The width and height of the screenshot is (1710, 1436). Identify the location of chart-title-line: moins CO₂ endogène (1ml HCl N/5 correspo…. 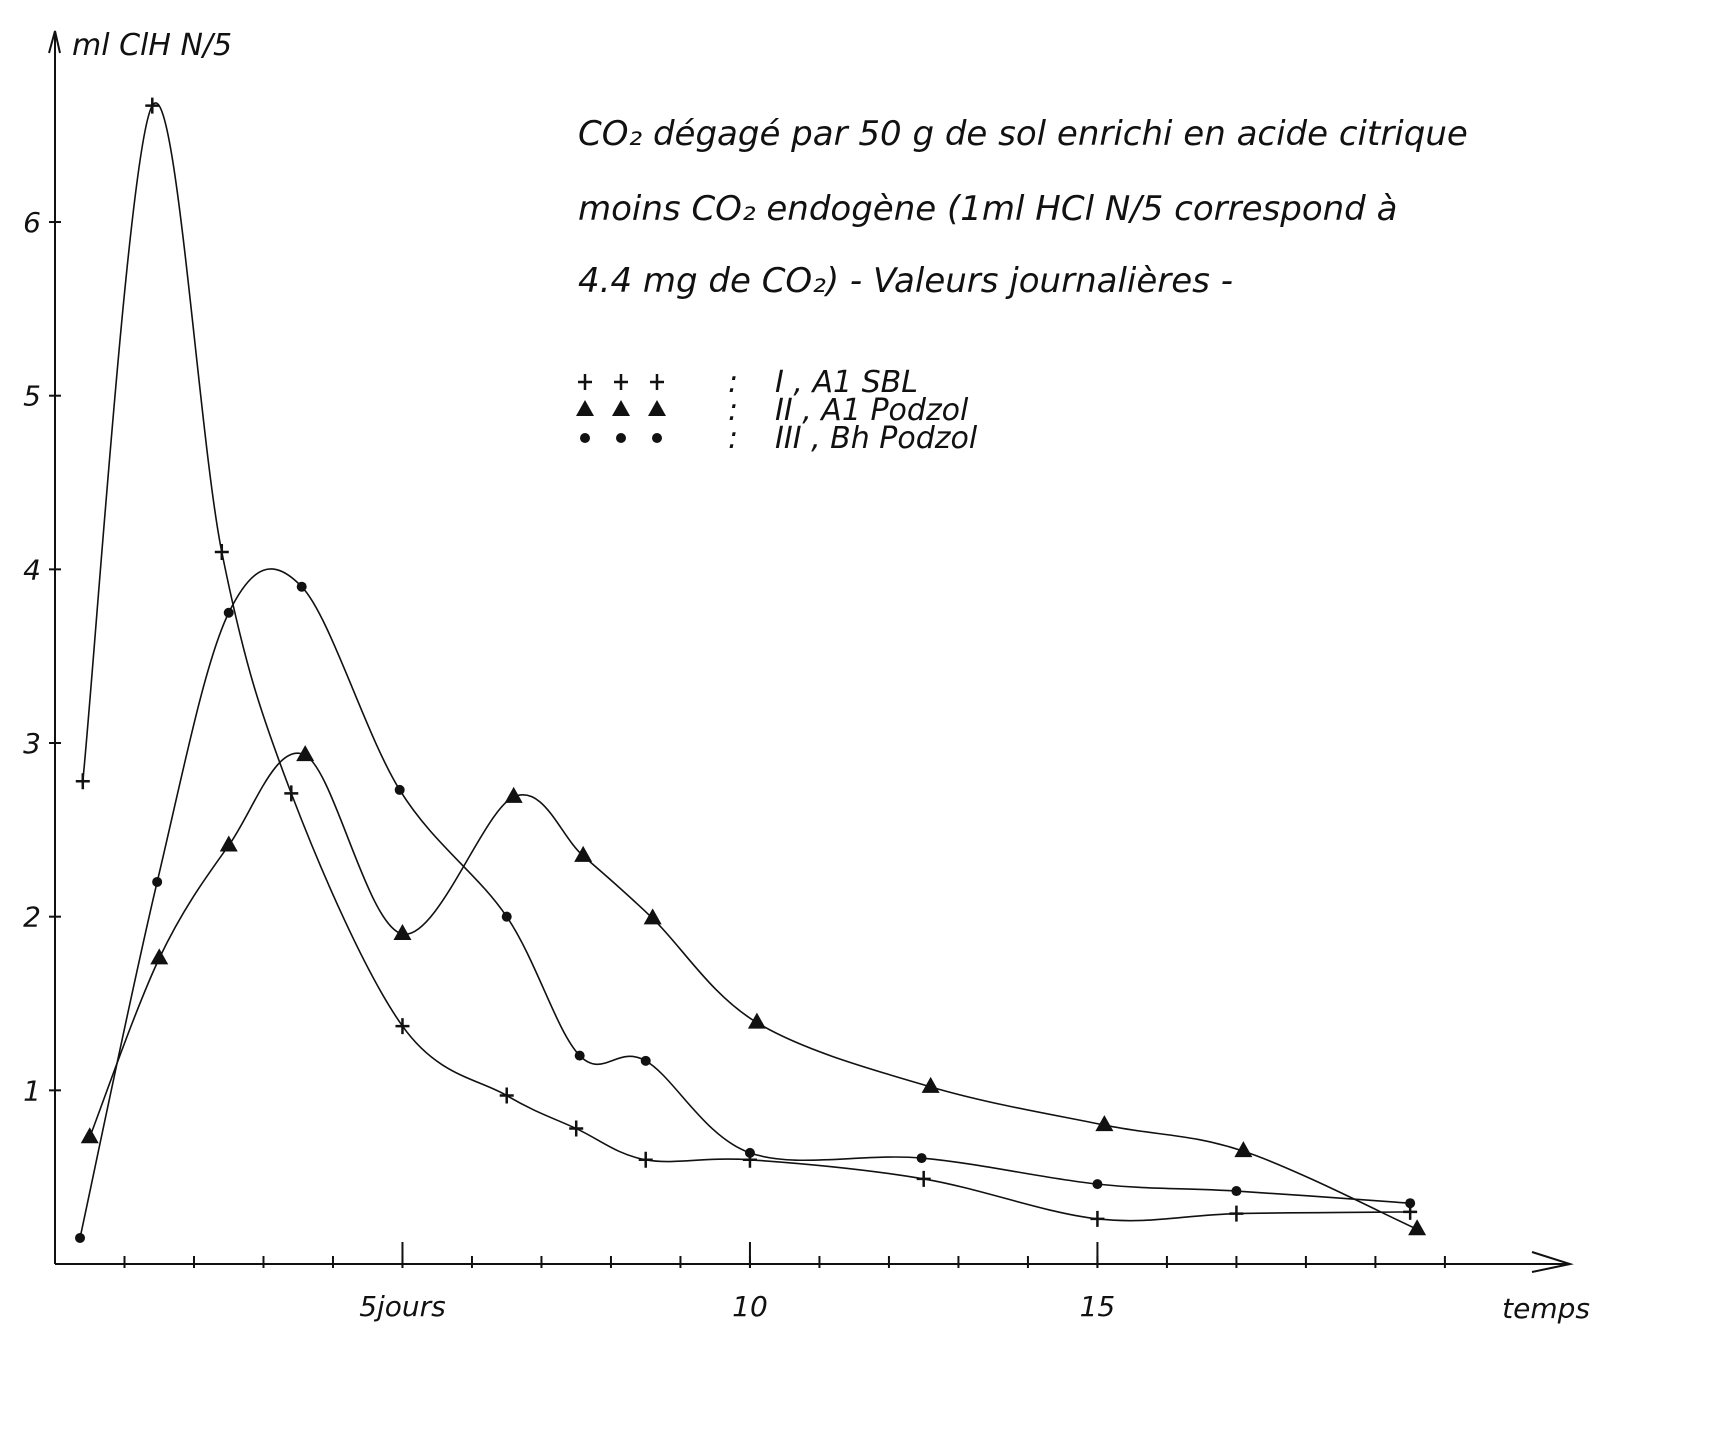
(987, 209).